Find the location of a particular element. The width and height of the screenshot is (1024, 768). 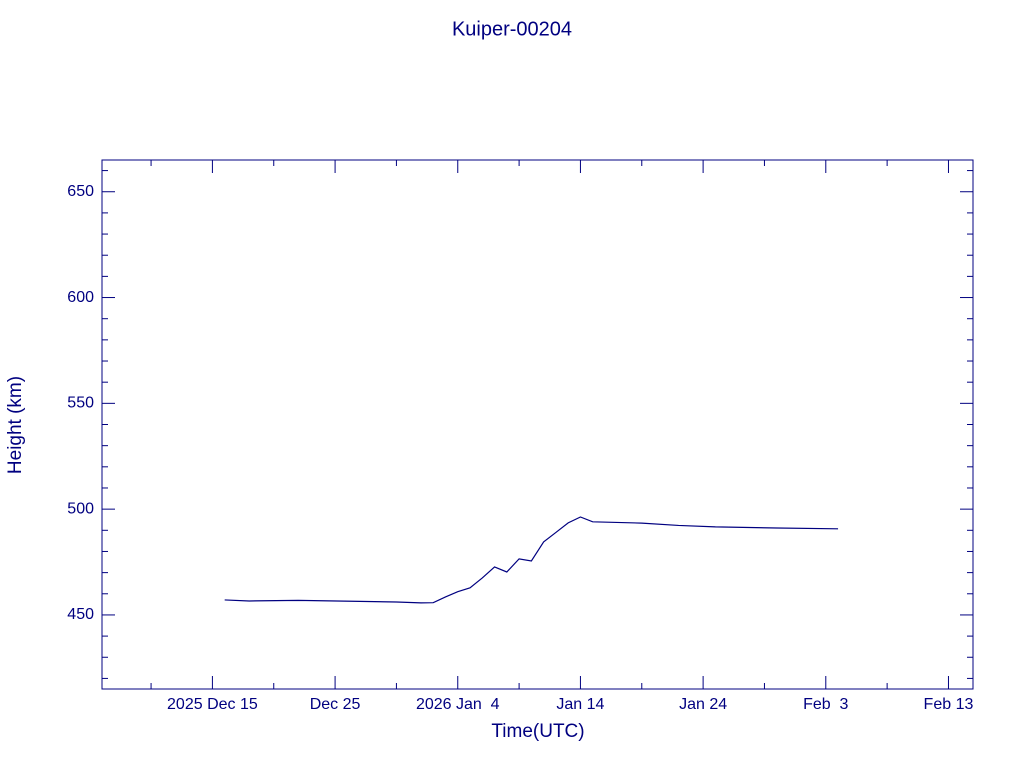

x-tick-label: Dec 25 is located at coordinates (335, 704).